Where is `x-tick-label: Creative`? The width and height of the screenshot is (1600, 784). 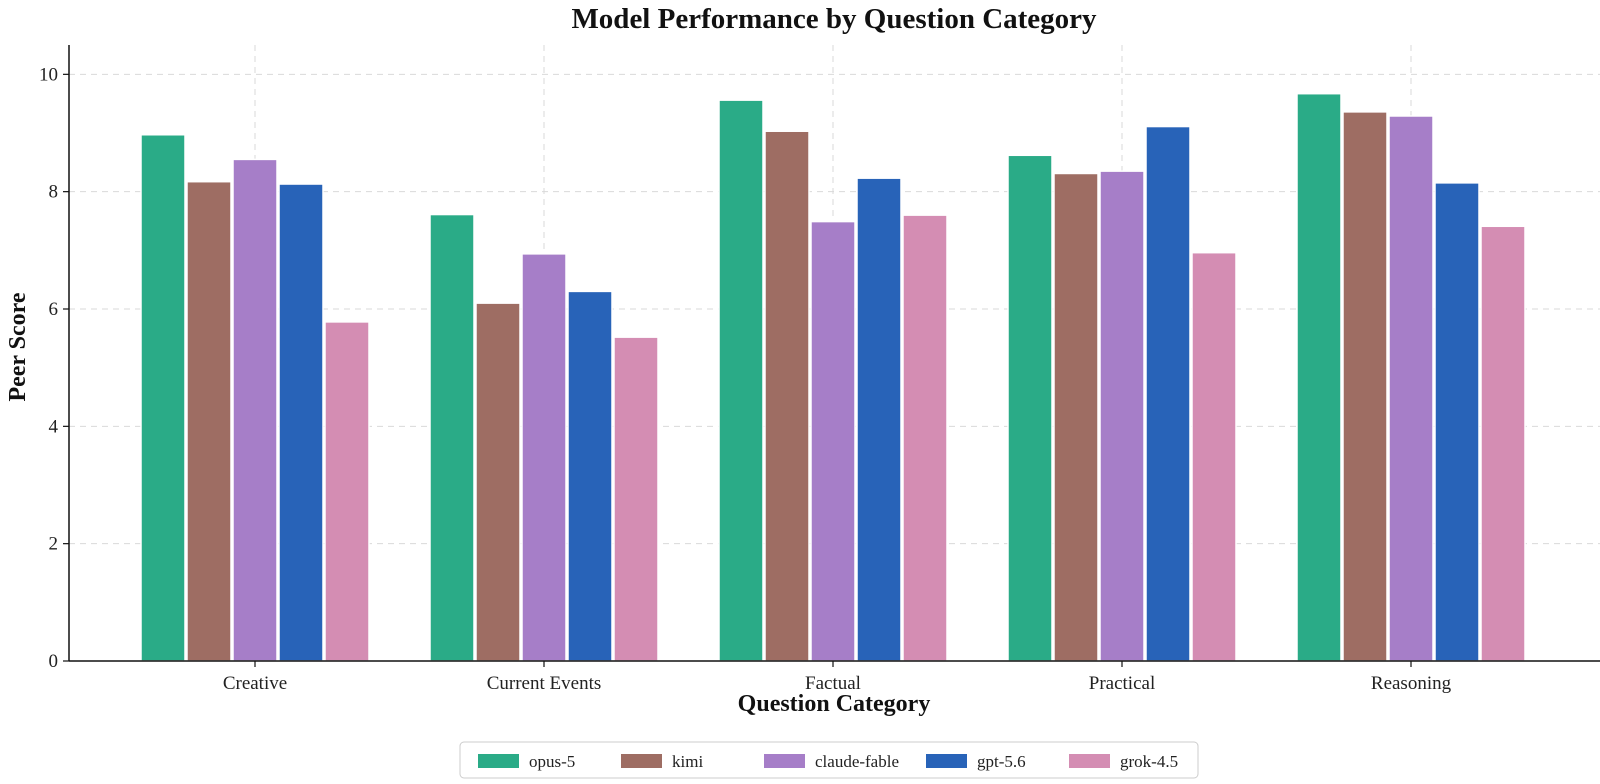
x-tick-label: Creative is located at coordinates (255, 683).